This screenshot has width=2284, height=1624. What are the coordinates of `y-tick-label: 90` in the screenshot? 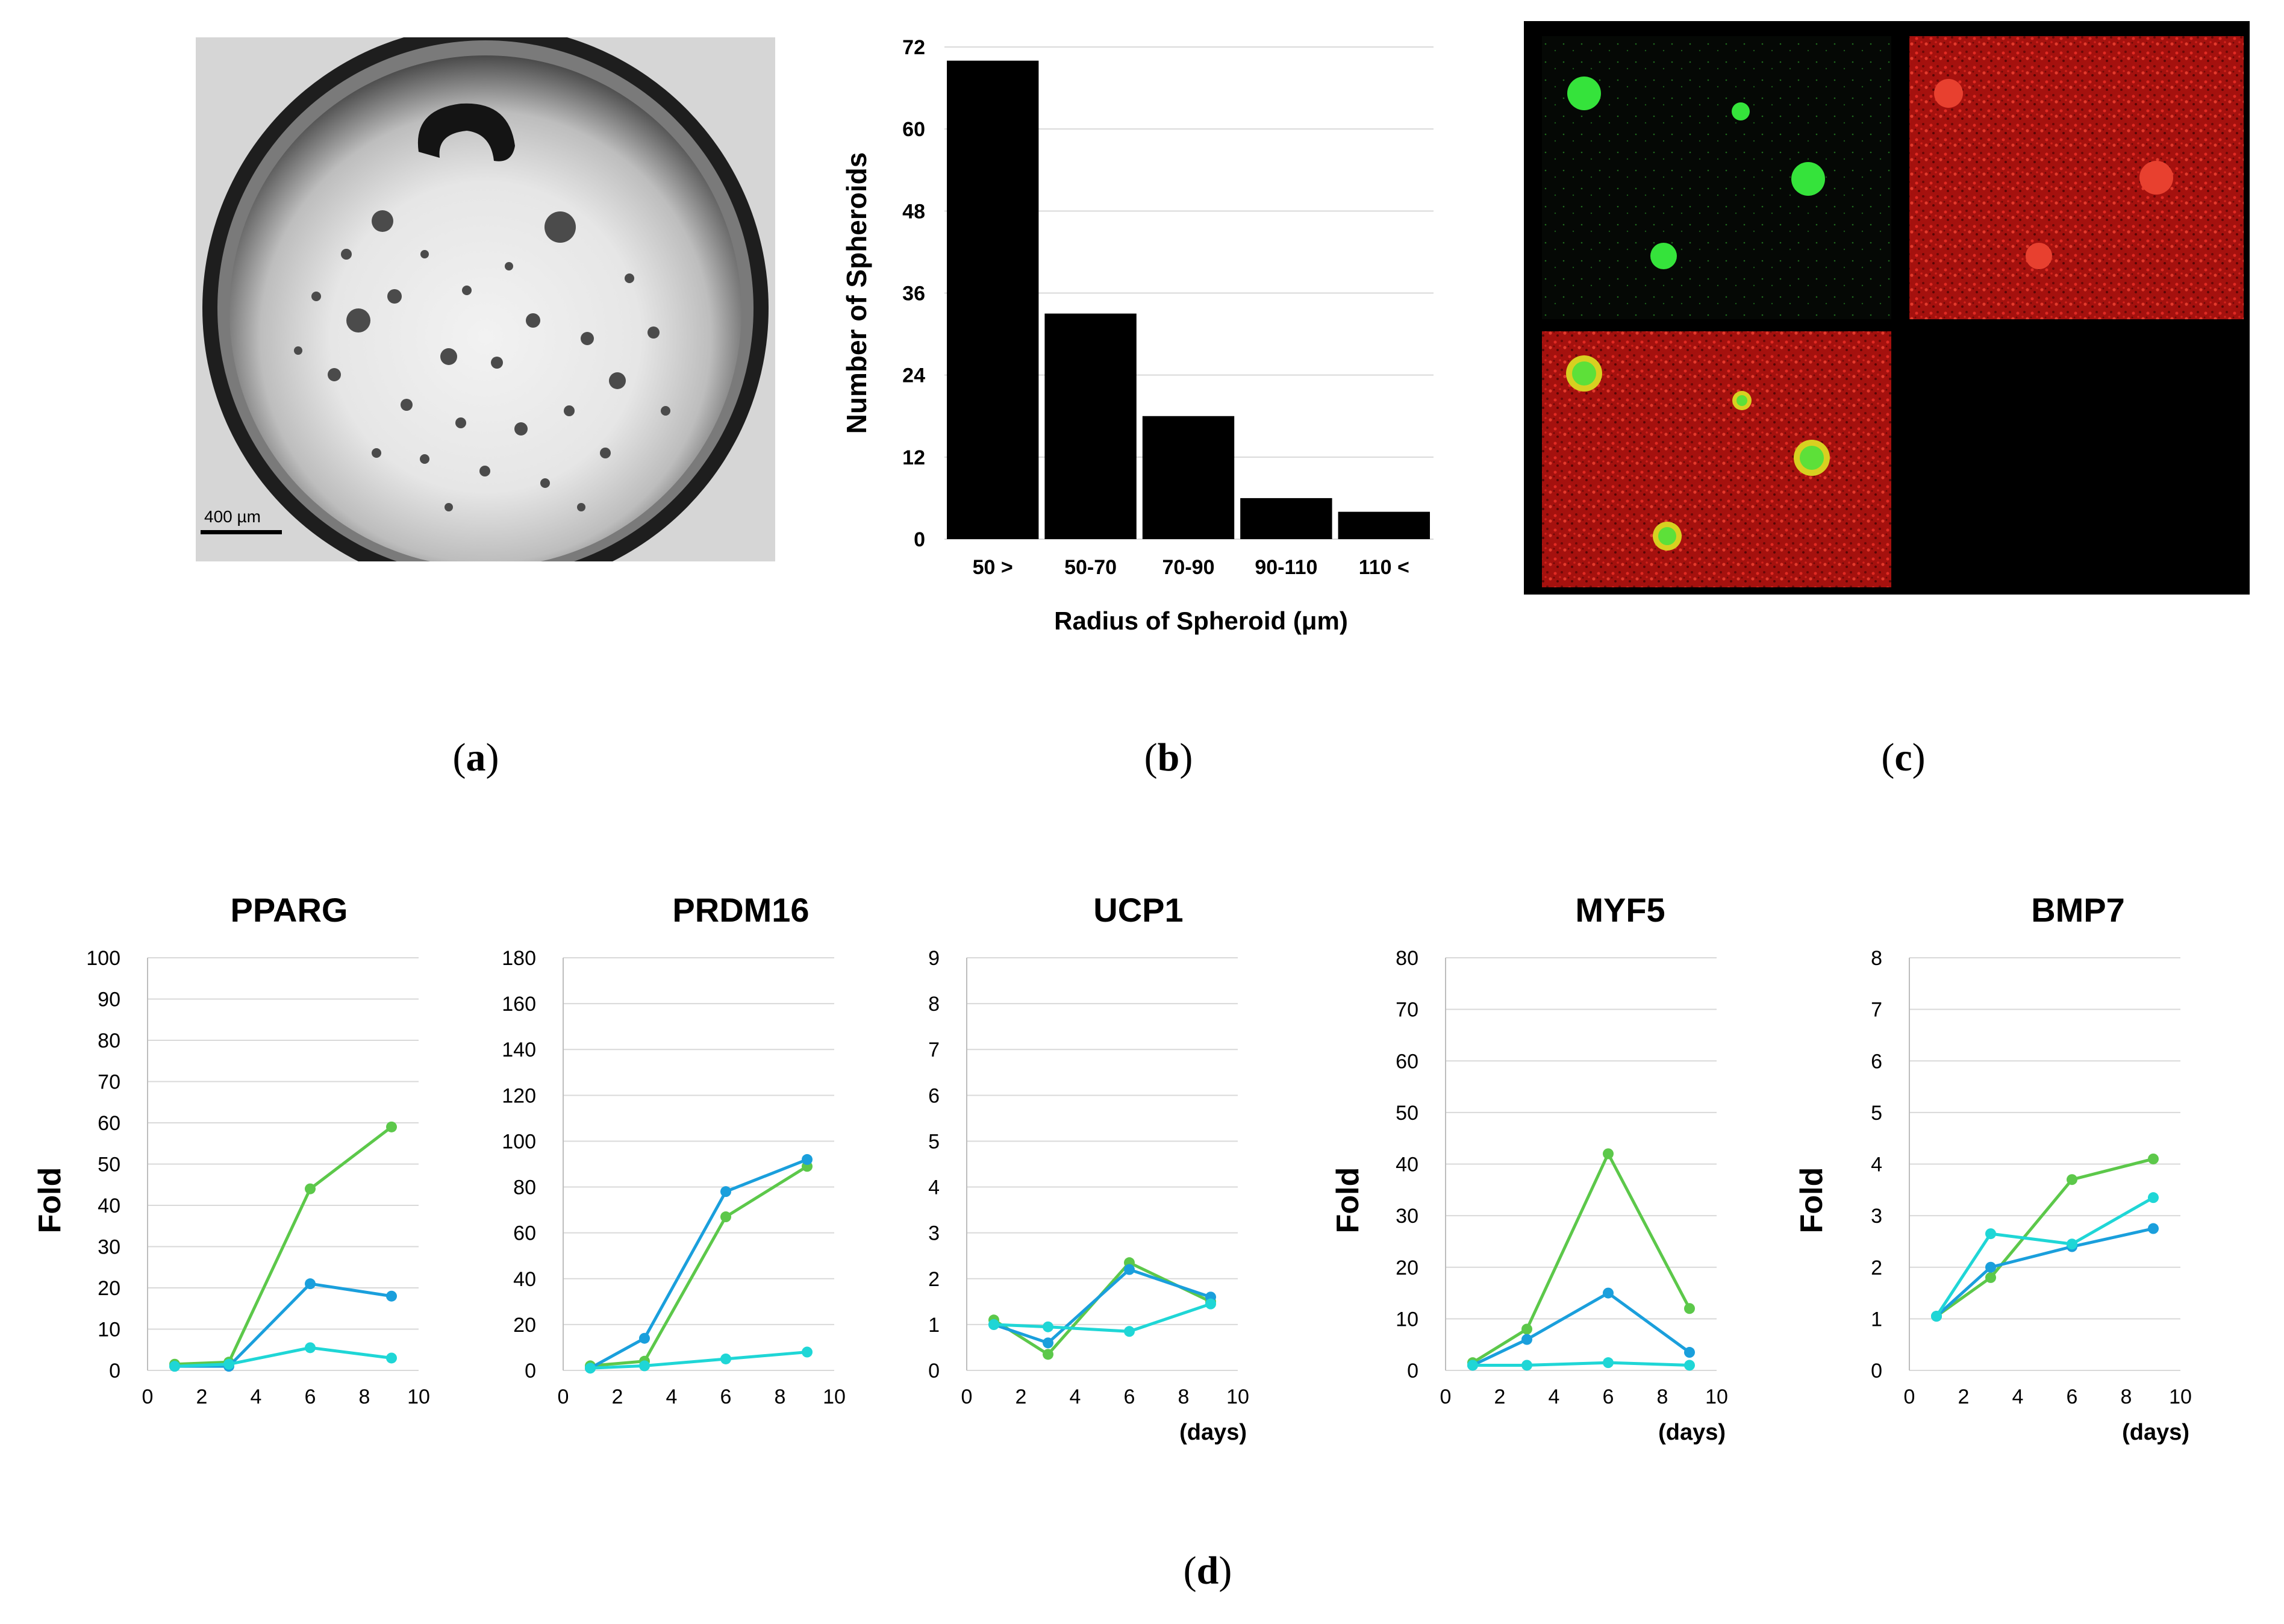 It's located at (109, 1000).